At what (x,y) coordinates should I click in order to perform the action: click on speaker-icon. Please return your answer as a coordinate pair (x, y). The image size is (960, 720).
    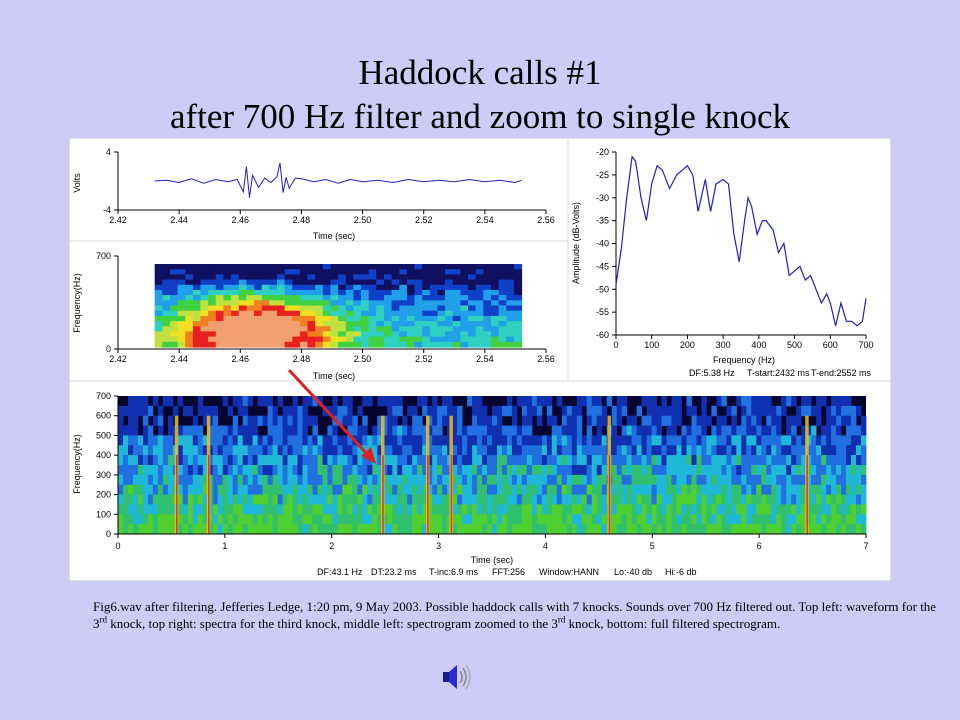
    Looking at the image, I should click on (458, 677).